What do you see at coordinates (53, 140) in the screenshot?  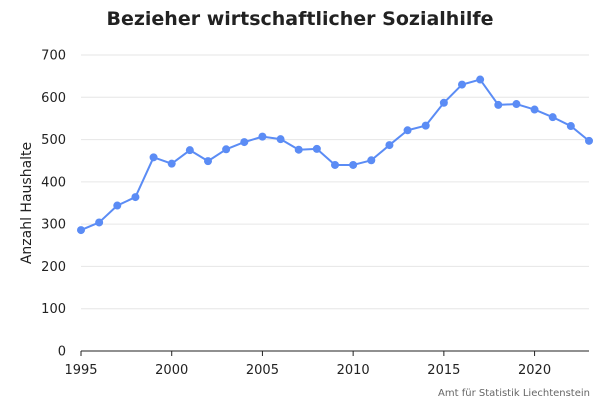 I see `y-tick-label: 500` at bounding box center [53, 140].